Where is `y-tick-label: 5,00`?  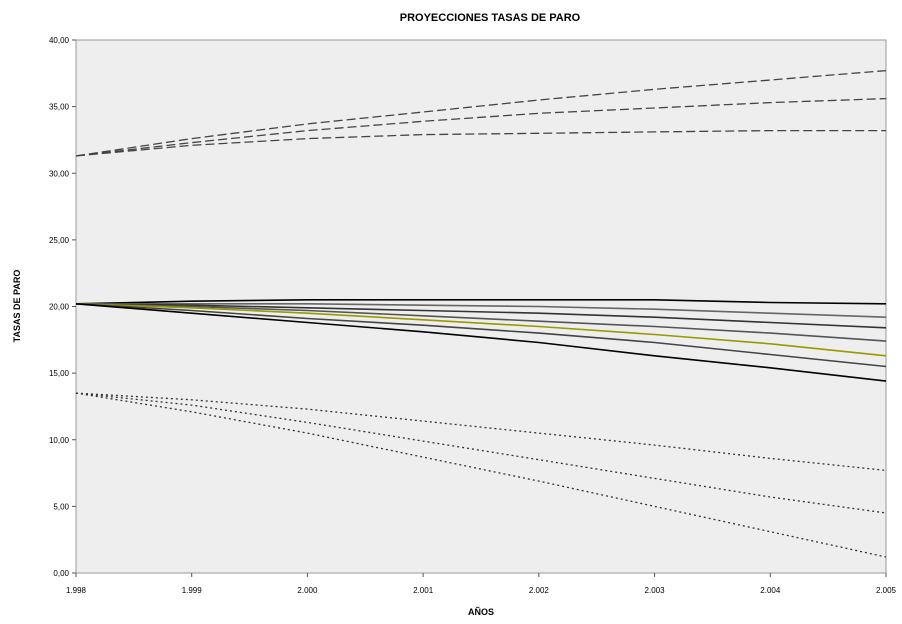
y-tick-label: 5,00 is located at coordinates (61, 506).